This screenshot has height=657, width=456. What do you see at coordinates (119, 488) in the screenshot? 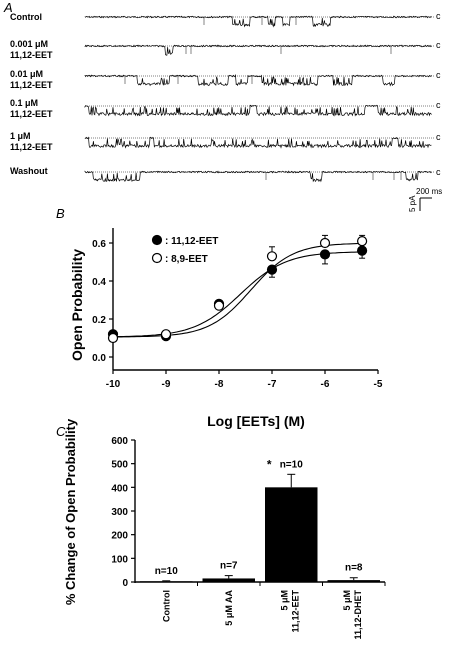
I see `y-tick-label: 400` at bounding box center [119, 488].